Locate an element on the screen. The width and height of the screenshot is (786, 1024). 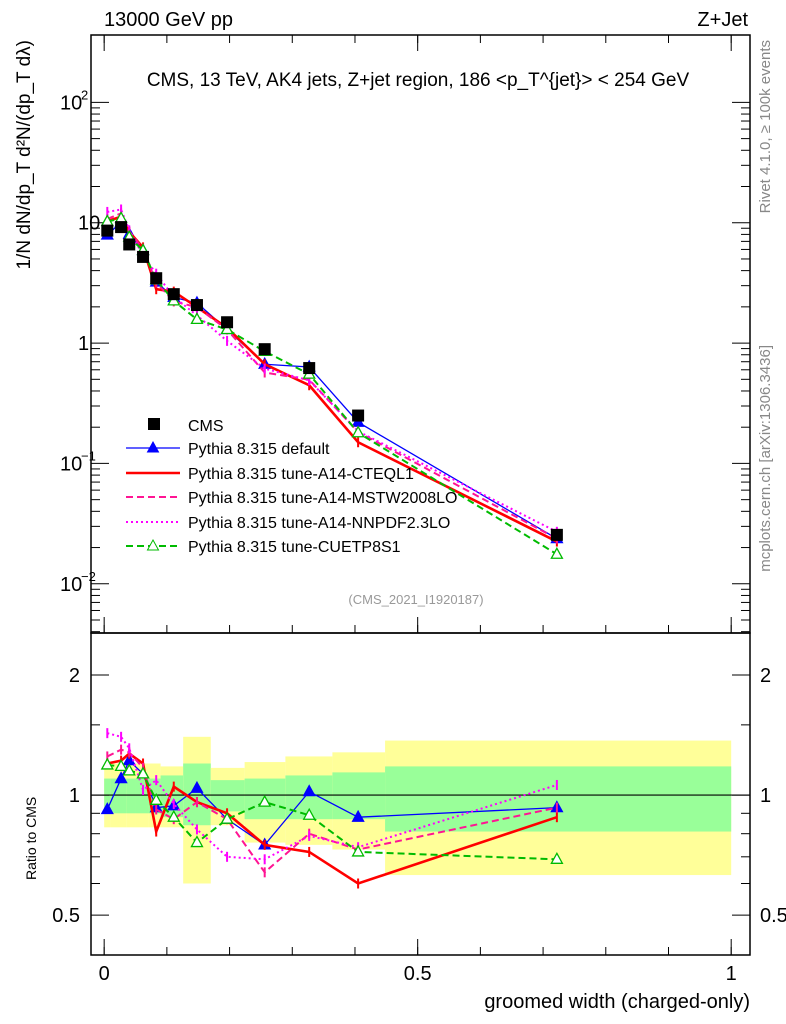
y-tick-label-exponent: −1 is located at coordinates (88, 455).